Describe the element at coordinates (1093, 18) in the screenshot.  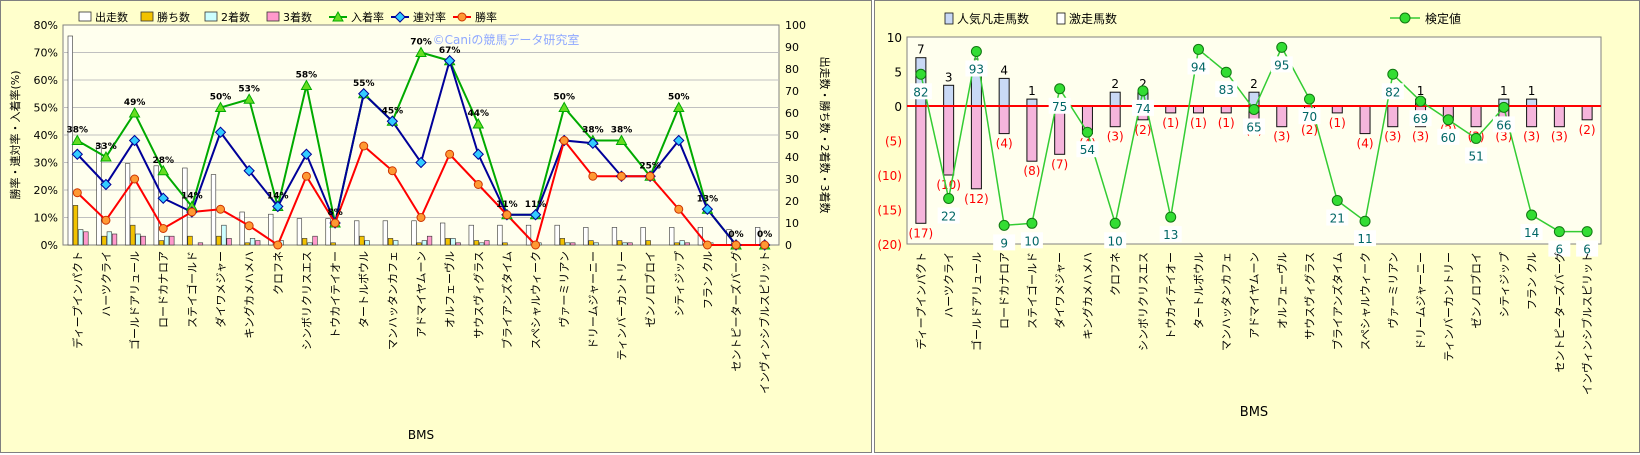
I see `legend-label: 激走馬数` at that location.